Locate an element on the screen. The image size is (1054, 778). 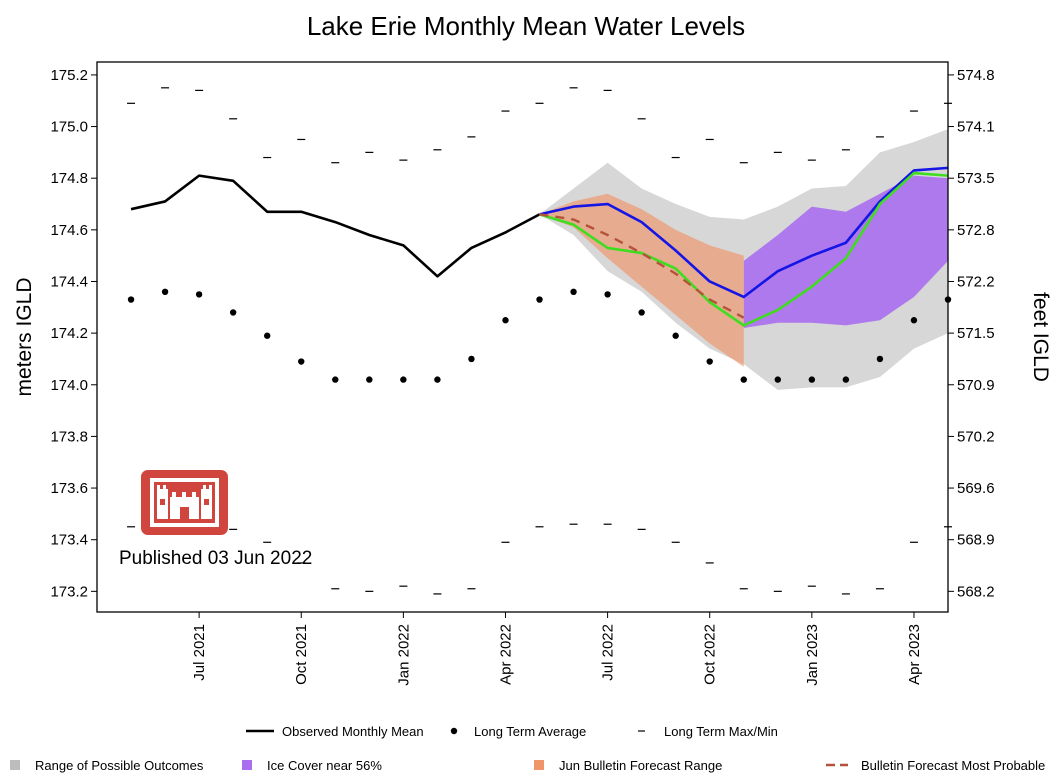
legend-label: Long Term Average is located at coordinates (530, 731).